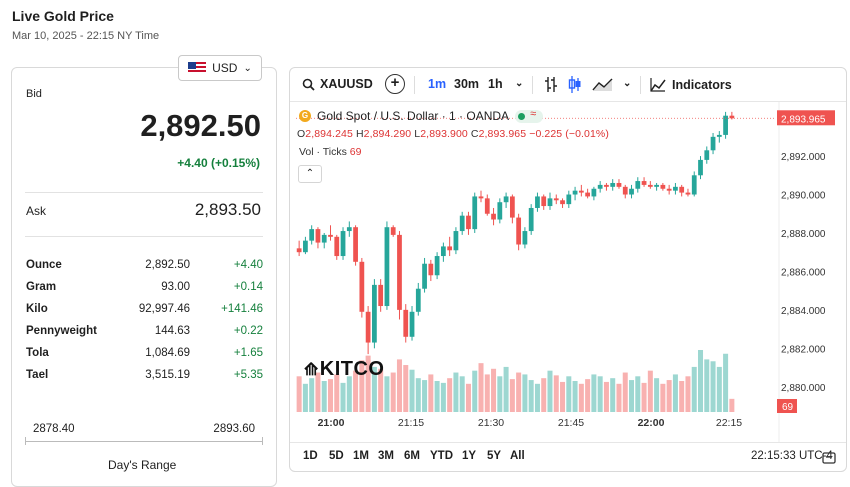 This screenshot has height=487, width=850. What do you see at coordinates (172, 331) in the screenshot?
I see `unit-price: 144.63` at bounding box center [172, 331].